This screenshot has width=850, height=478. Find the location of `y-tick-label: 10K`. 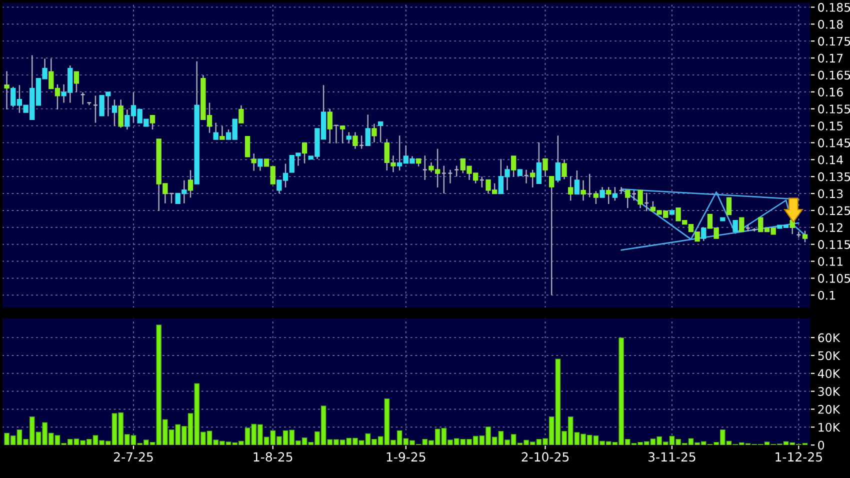

y-tick-label: 10K is located at coordinates (829, 427).